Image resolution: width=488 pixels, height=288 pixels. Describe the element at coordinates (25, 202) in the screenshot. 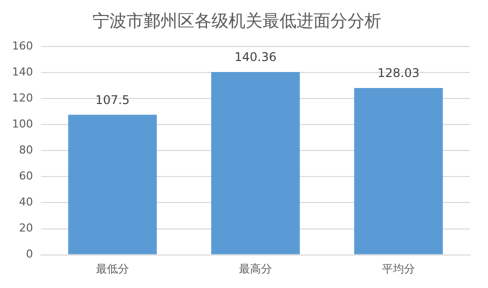

I see `y-tick-label: 40` at that location.